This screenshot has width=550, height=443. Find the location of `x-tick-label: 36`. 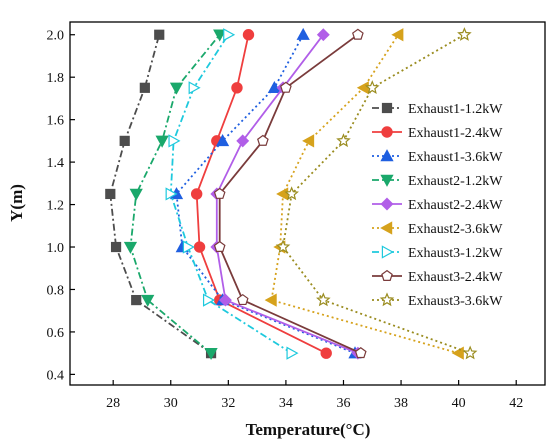

x-tick-label: 36 is located at coordinates (343, 403).